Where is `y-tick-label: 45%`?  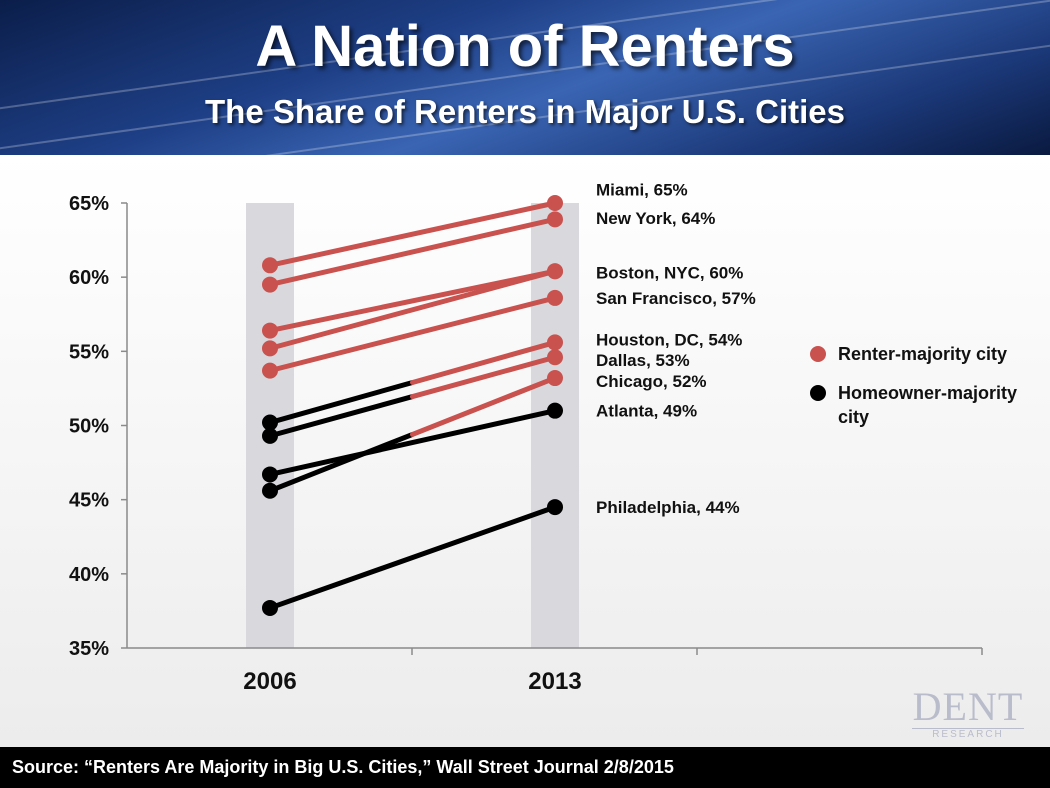
y-tick-label: 45% is located at coordinates (89, 501).